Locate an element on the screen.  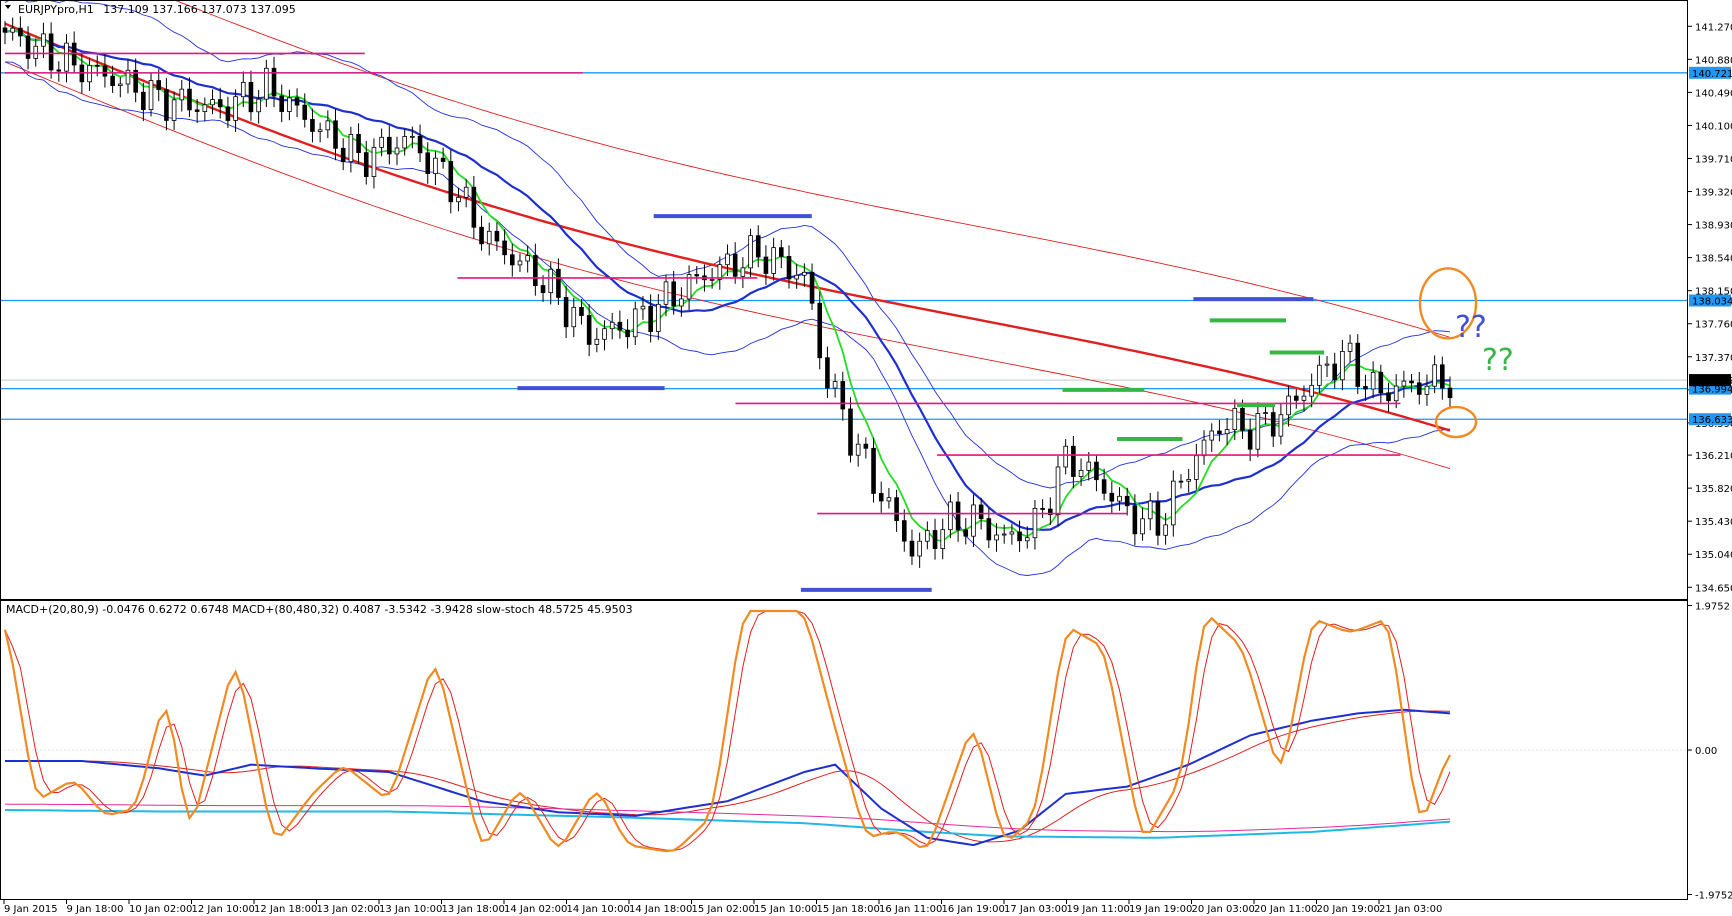
y-tick-label: 0.00 is located at coordinates (1706, 751).